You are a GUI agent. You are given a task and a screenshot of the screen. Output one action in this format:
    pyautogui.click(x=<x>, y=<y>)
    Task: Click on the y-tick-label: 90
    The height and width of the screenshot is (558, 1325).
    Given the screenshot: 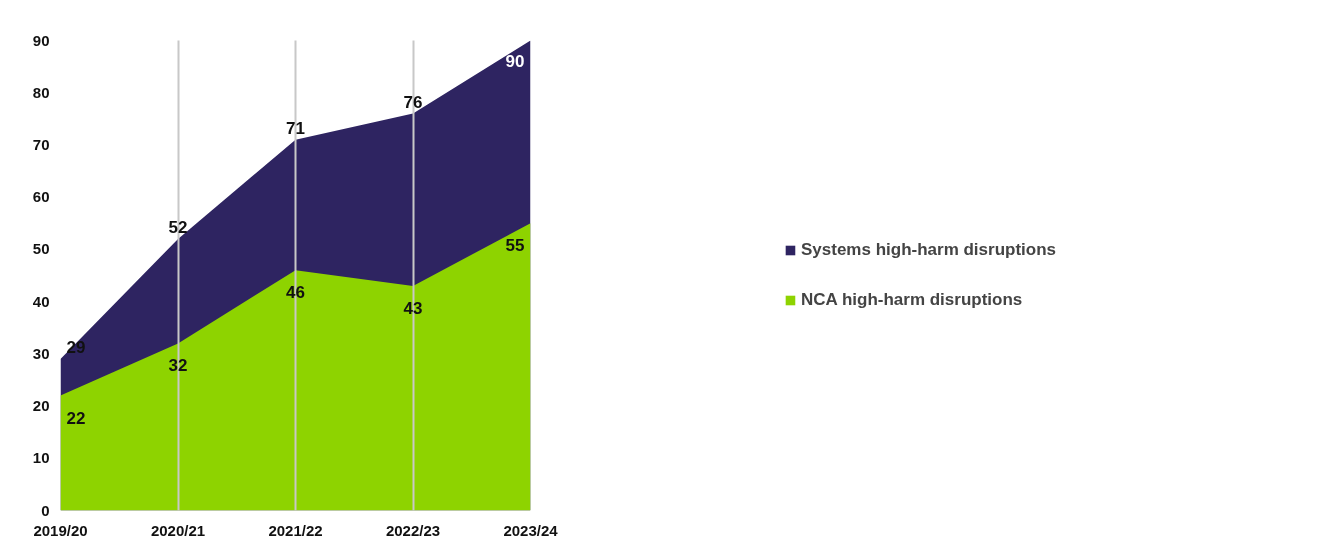 What is the action you would take?
    pyautogui.click(x=41, y=40)
    